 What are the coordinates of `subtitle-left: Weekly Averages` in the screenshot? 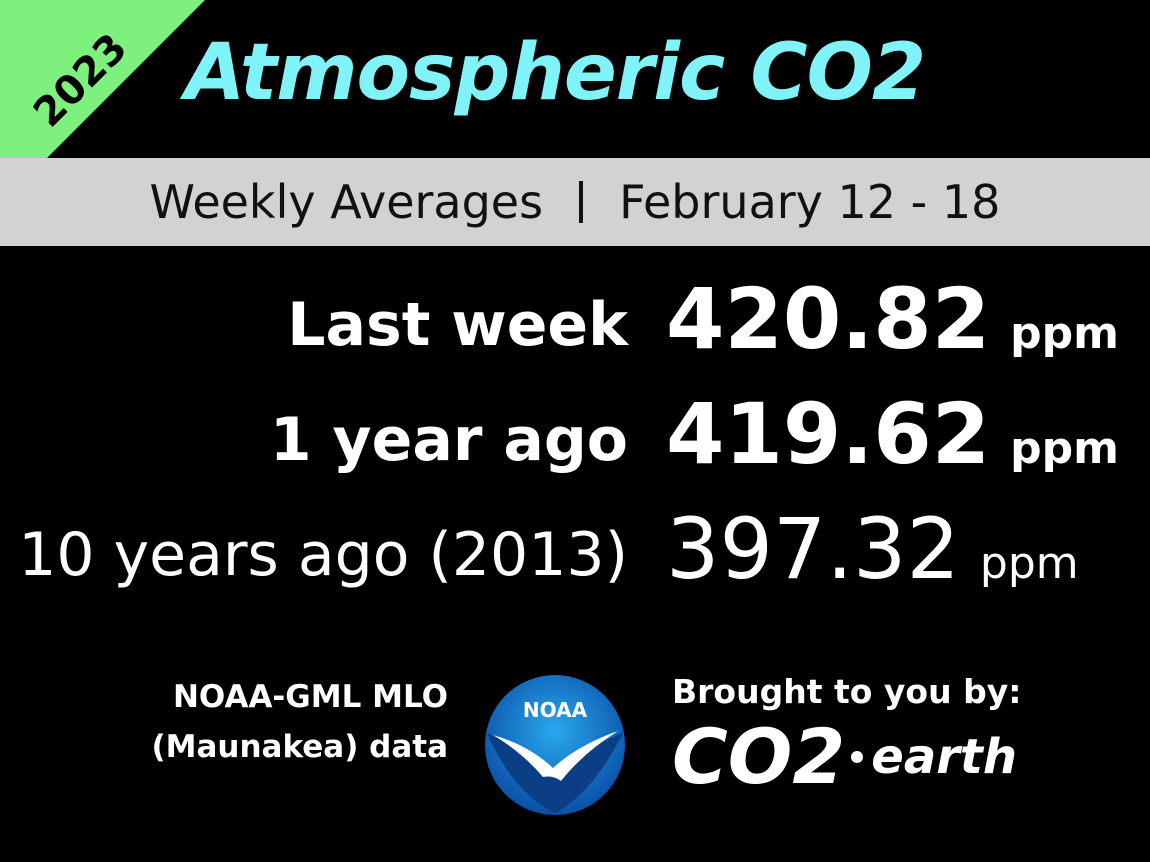 It's located at (346, 202).